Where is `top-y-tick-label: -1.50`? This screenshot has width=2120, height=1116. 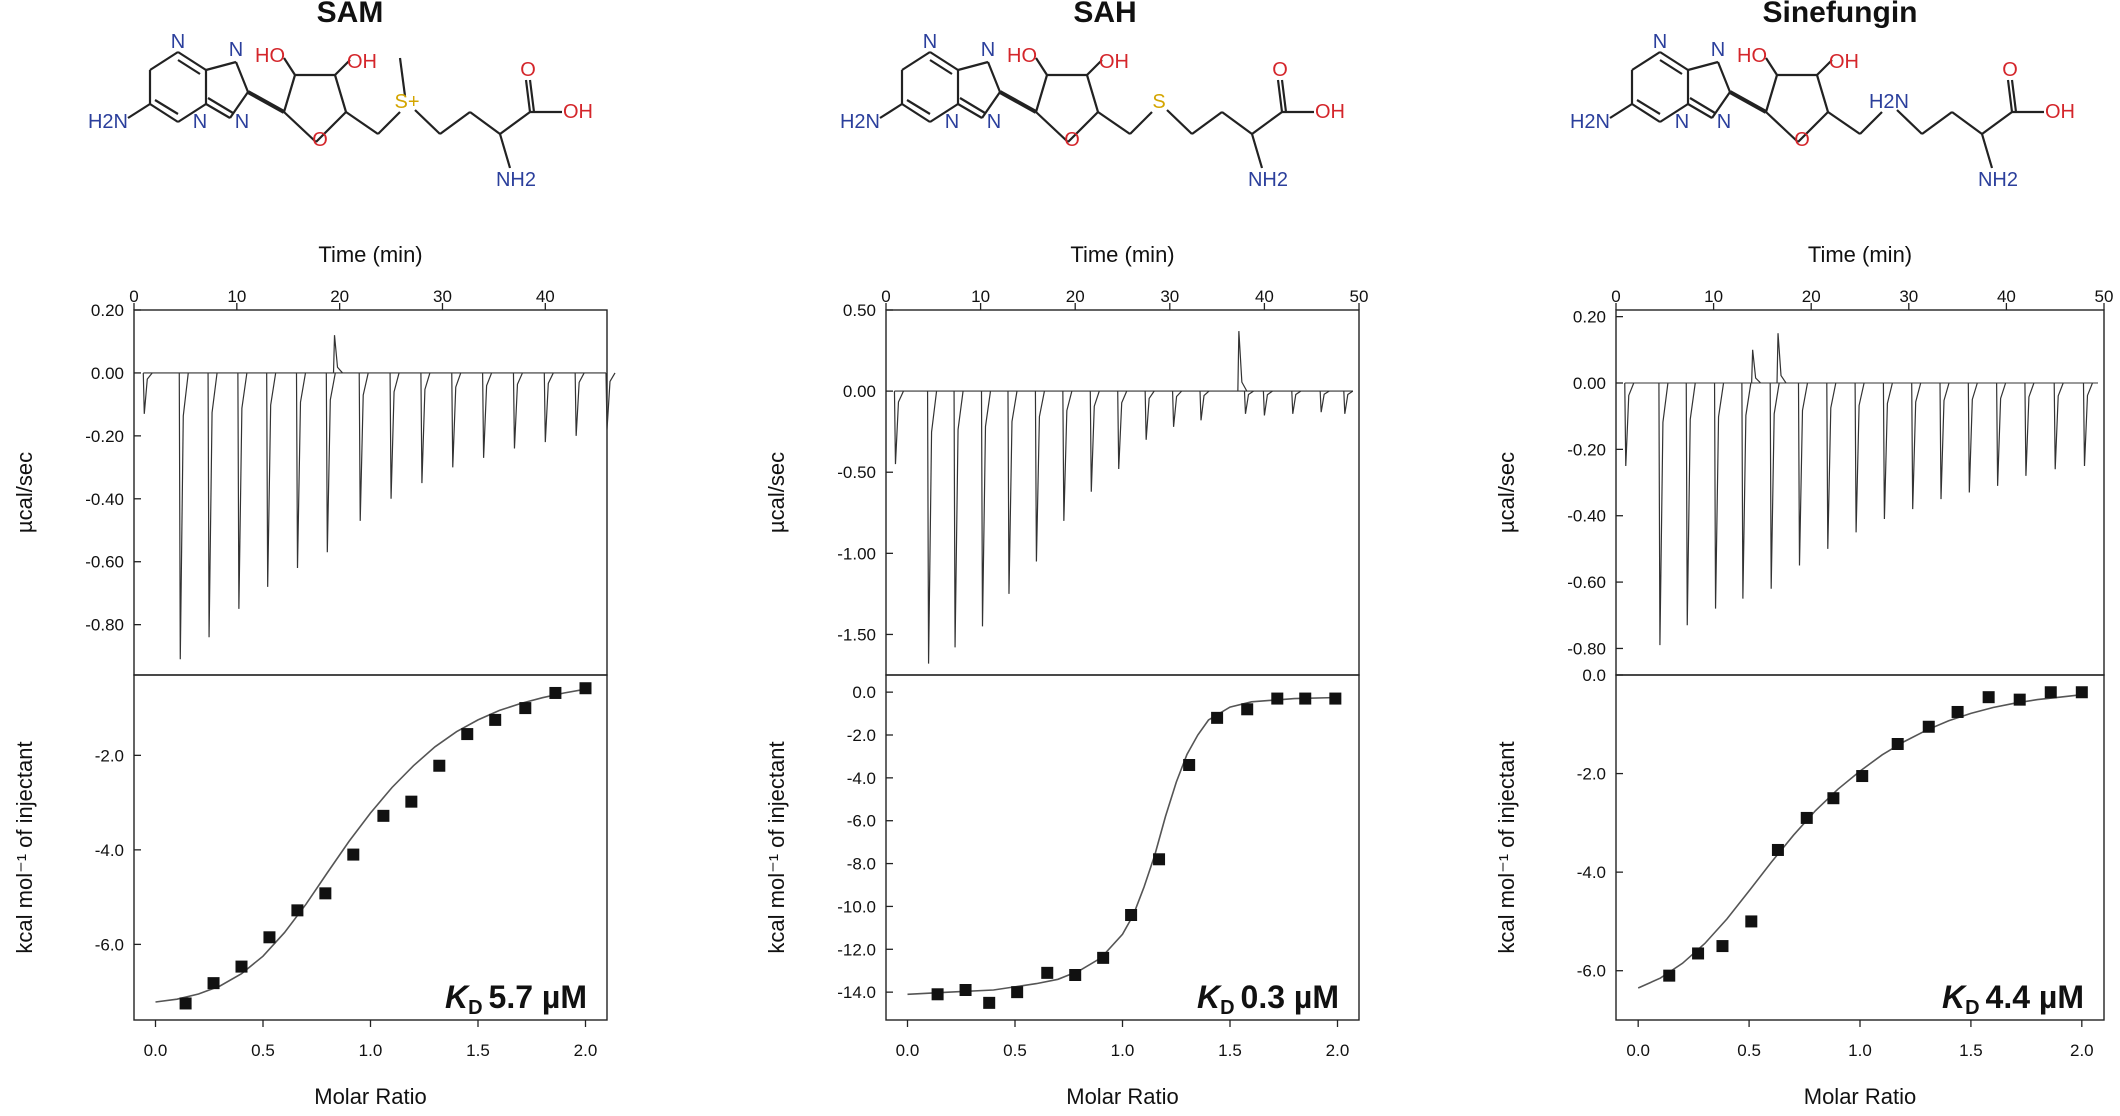 top-y-tick-label: -1.50 is located at coordinates (856, 634).